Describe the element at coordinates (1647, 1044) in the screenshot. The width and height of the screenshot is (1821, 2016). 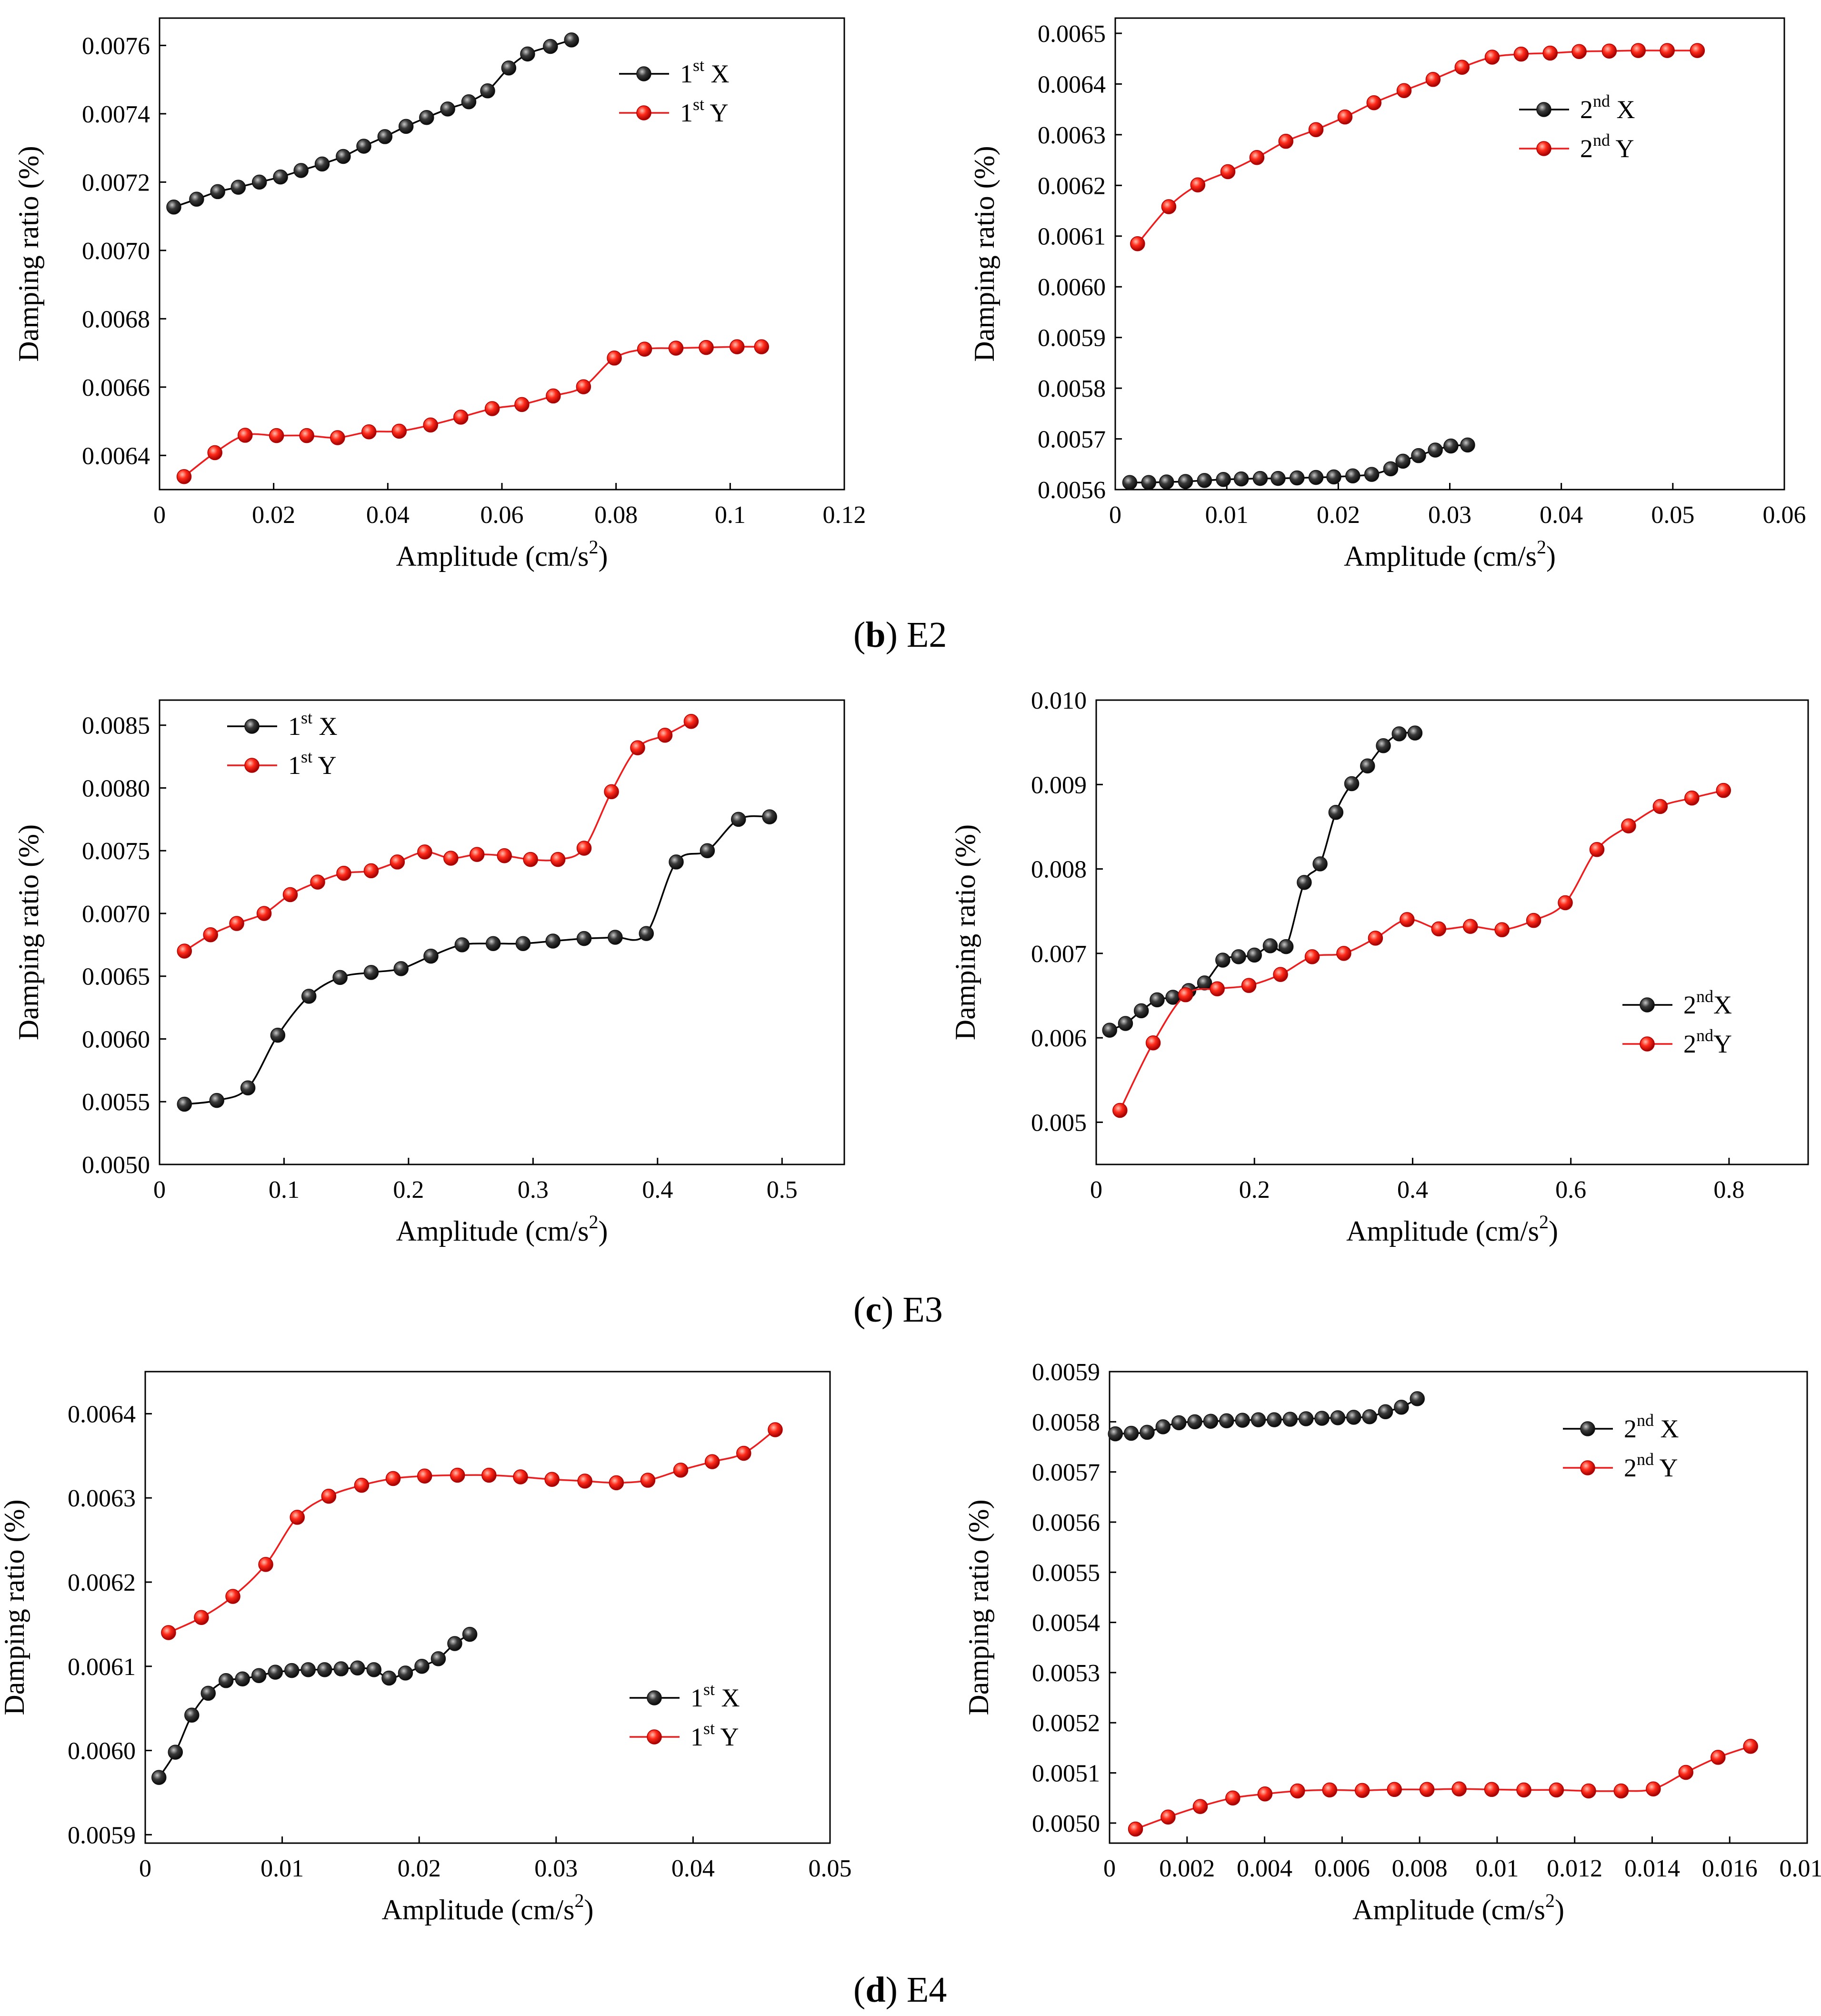
I see `legend-marker-y` at that location.